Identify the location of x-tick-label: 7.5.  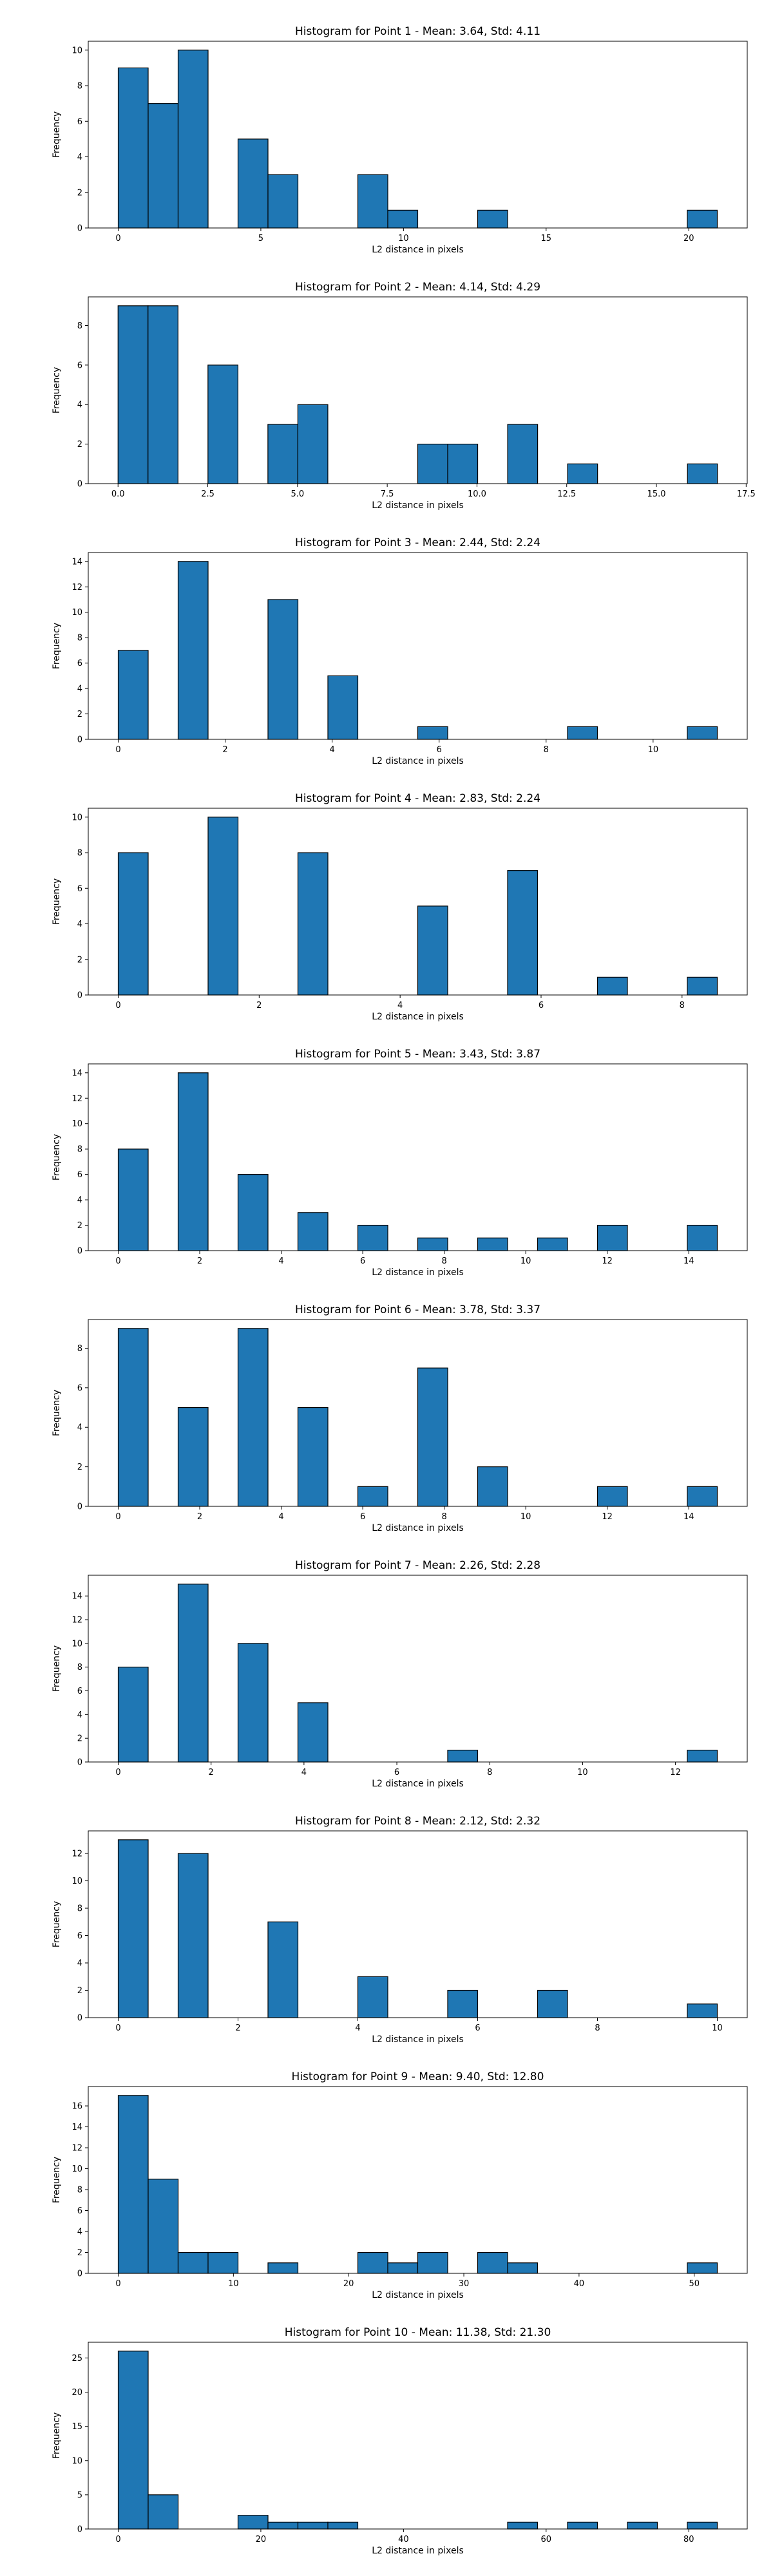
(387, 494).